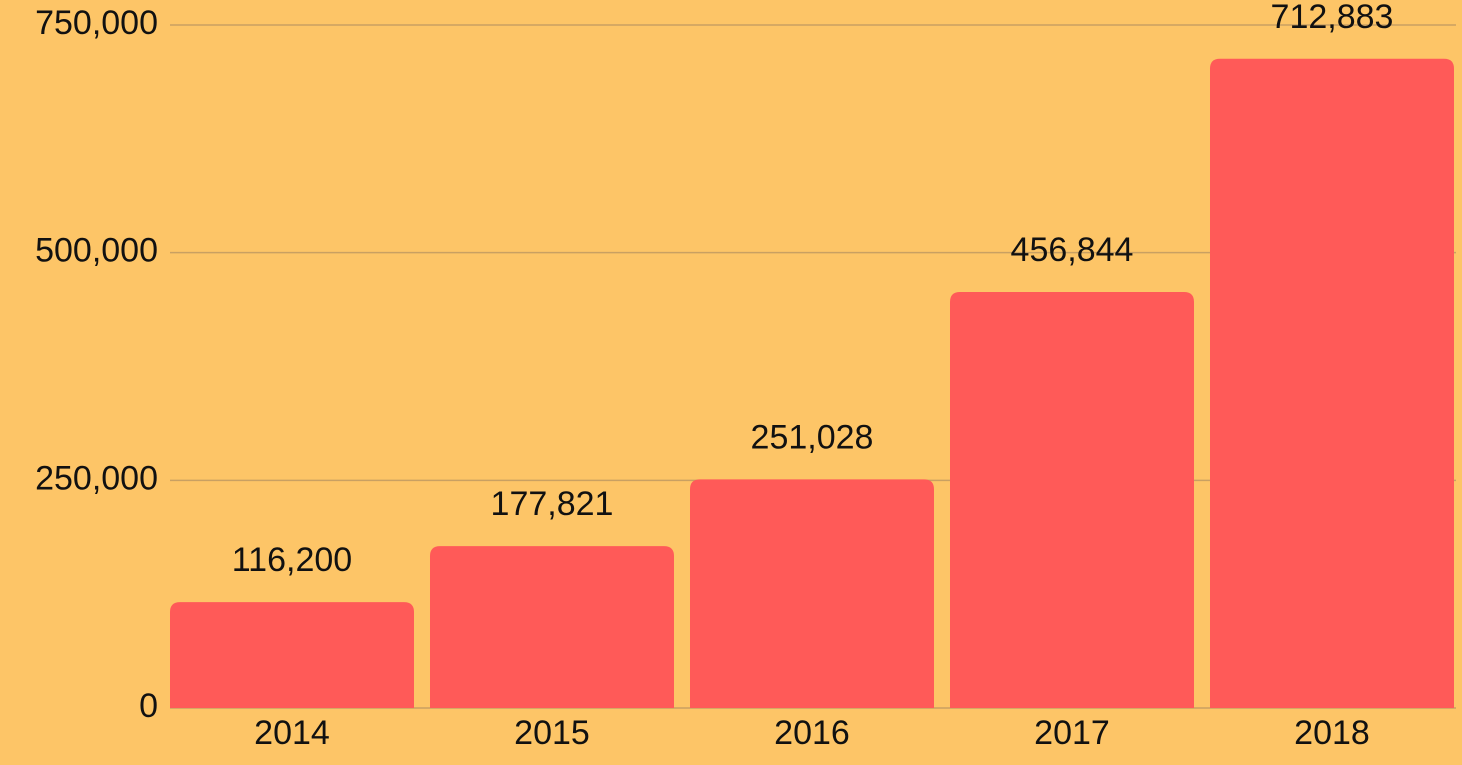 The height and width of the screenshot is (765, 1462). Describe the element at coordinates (1332, 733) in the screenshot. I see `x-tick-label: 2018` at that location.